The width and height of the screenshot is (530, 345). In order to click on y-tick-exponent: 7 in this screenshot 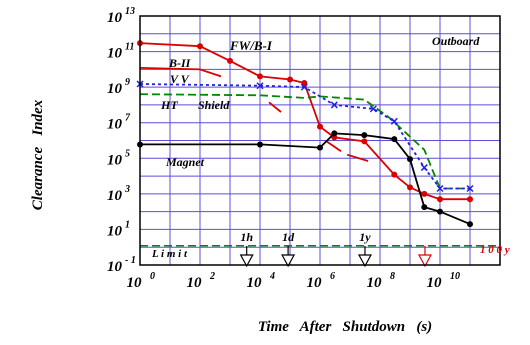, I will do `click(128, 118)`.